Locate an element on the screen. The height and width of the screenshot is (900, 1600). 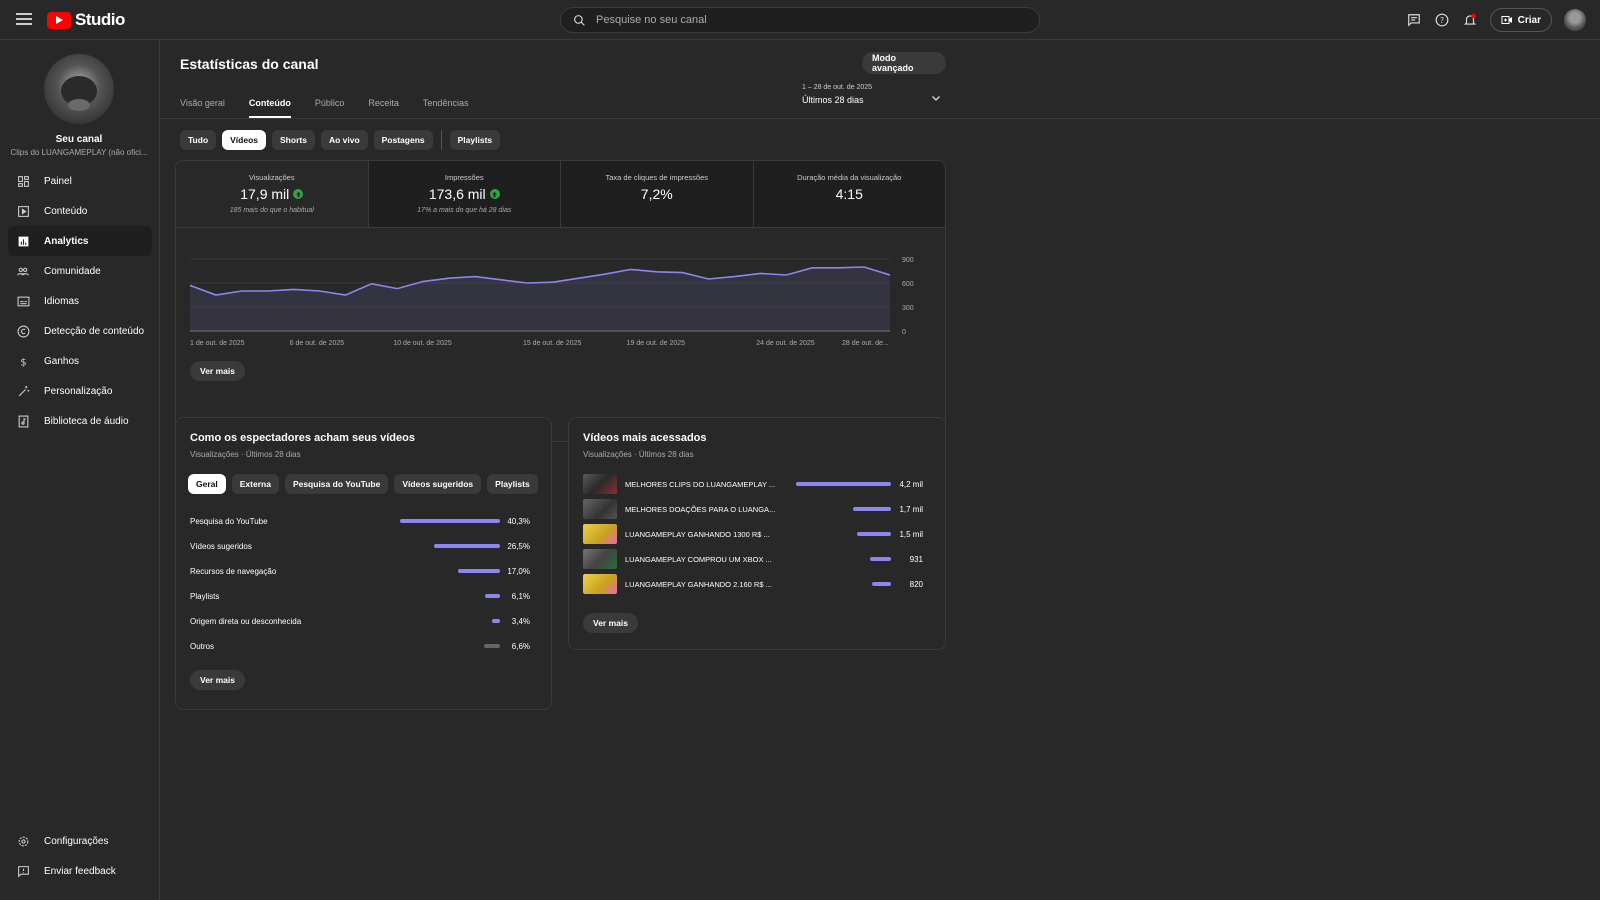
sidebar-item-deteccao: Detecção de conteúdo is located at coordinates (80, 331).